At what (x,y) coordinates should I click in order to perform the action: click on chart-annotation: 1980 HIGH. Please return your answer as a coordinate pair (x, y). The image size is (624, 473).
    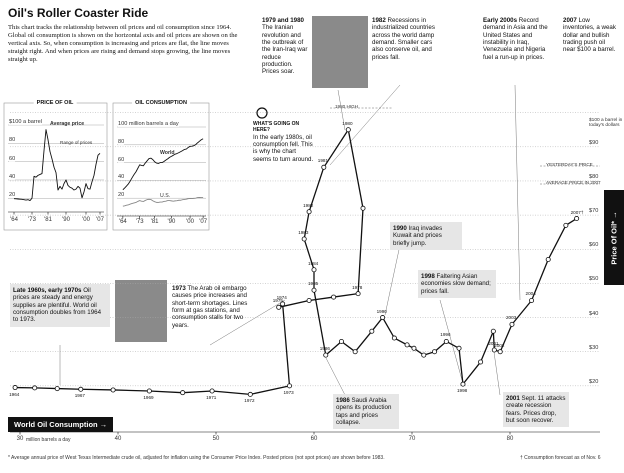
    Looking at the image, I should click on (346, 106).